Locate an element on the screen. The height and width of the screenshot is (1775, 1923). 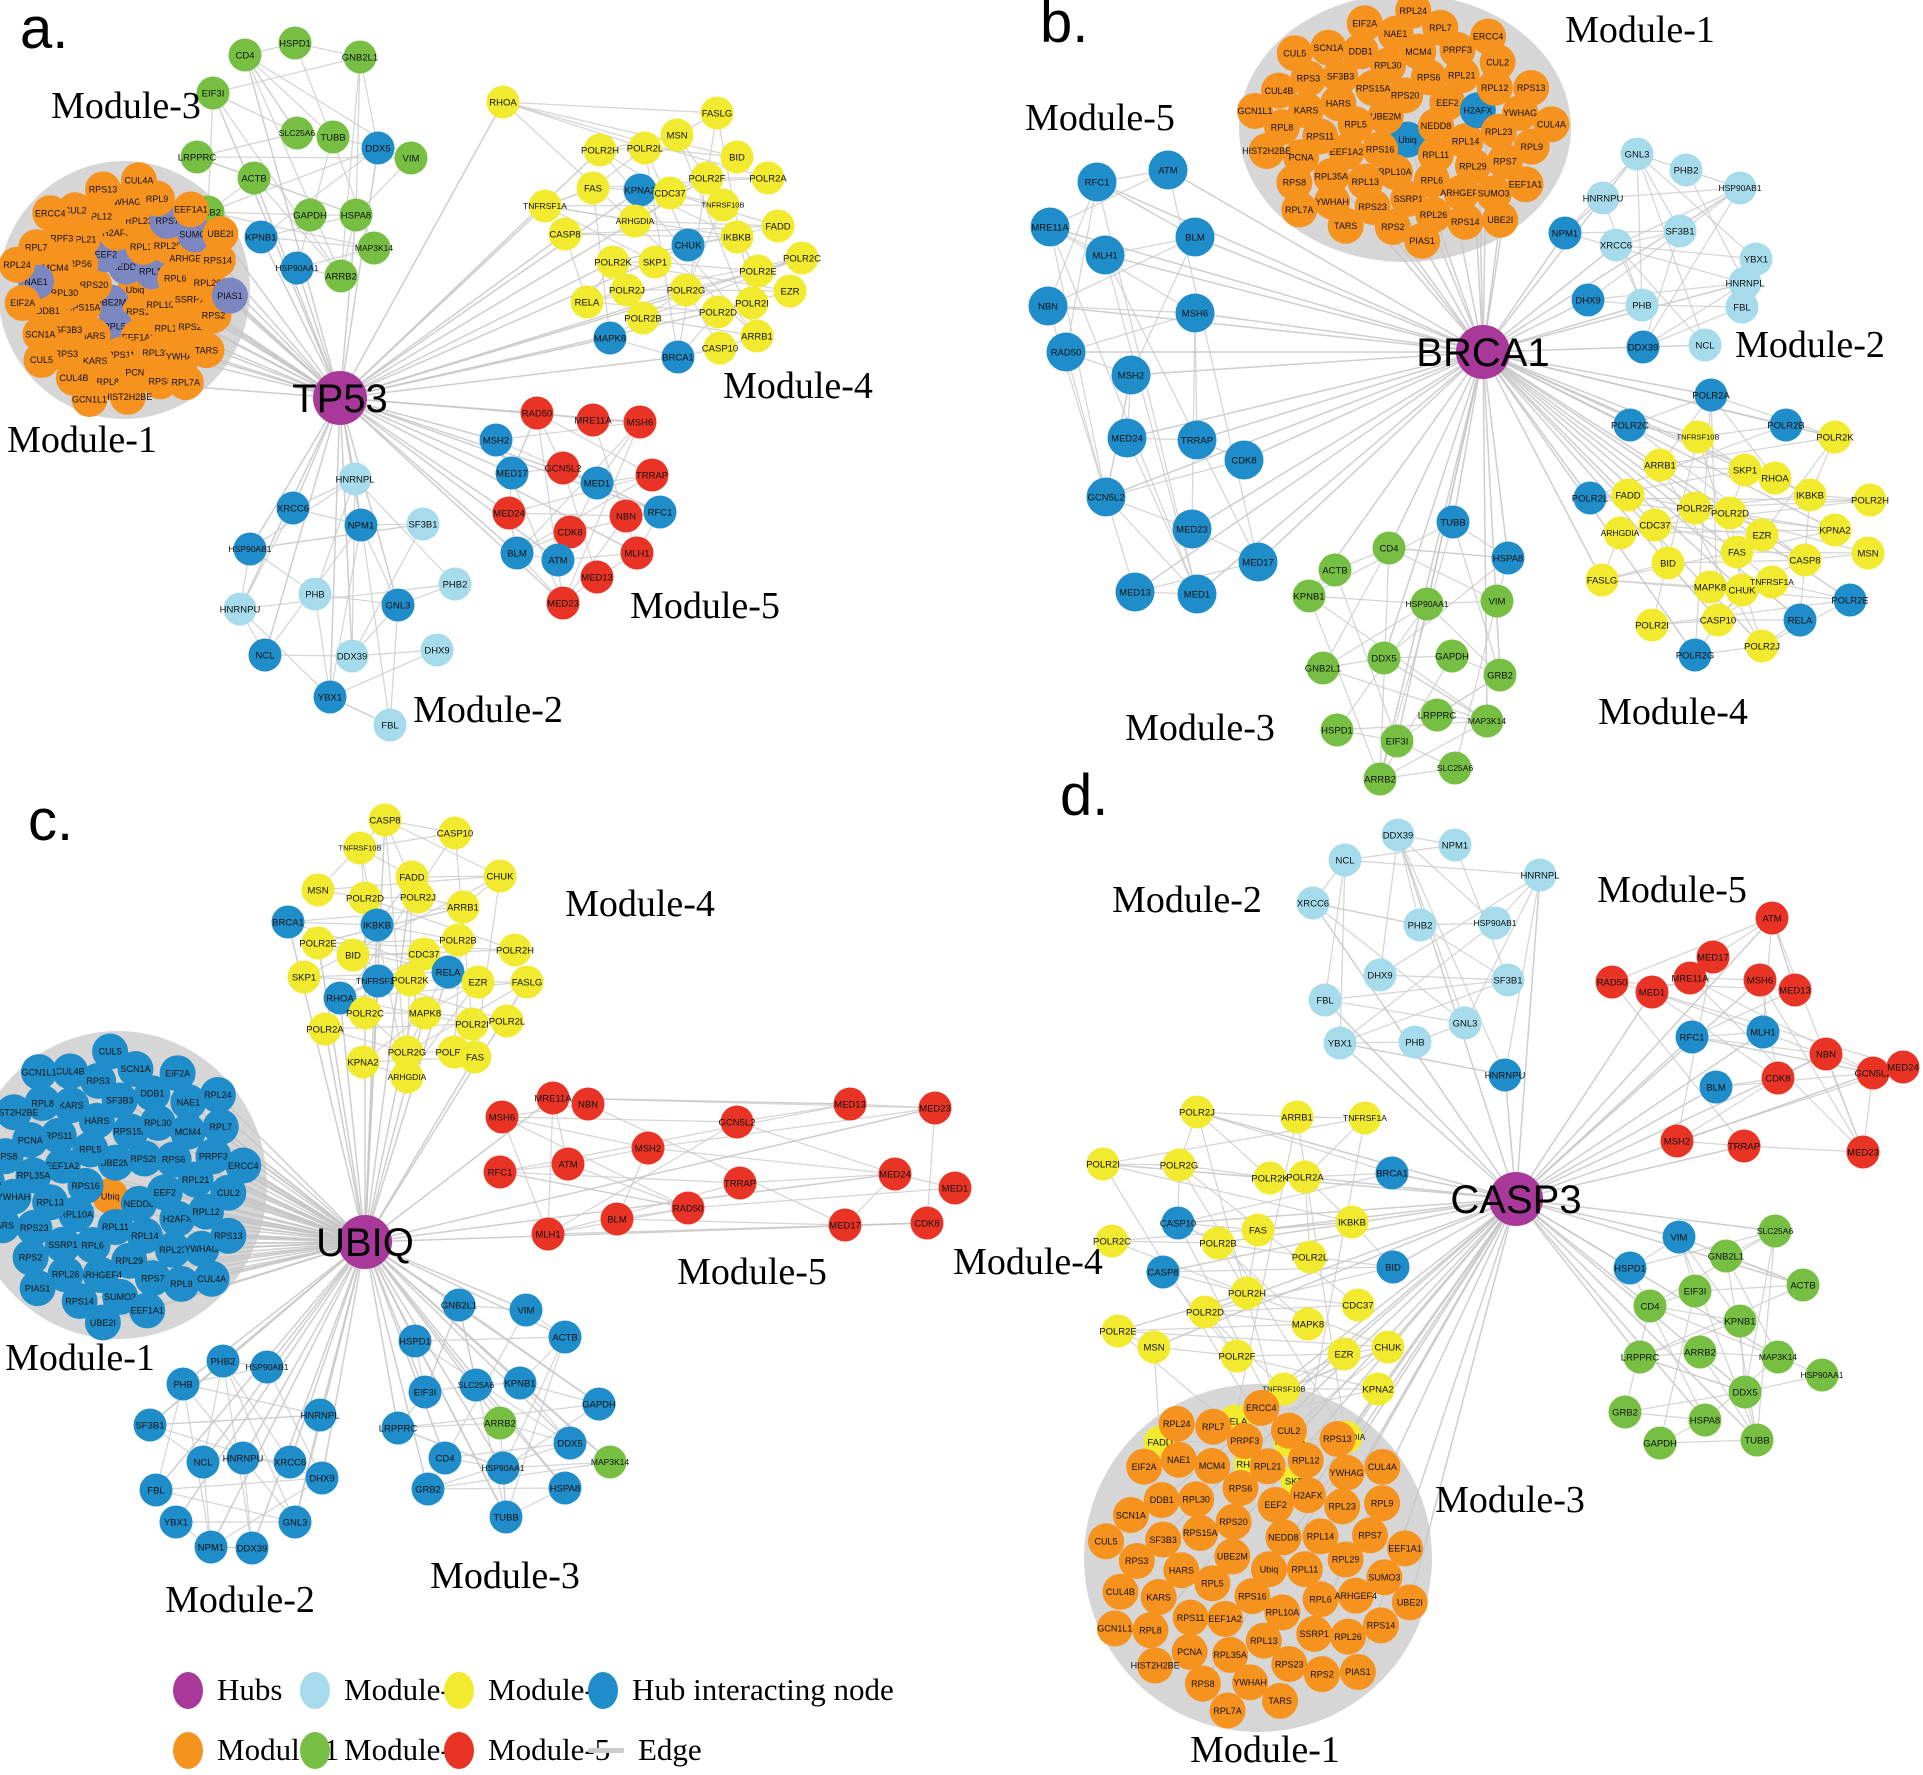
node-CUL2 is located at coordinates (228, 1192).